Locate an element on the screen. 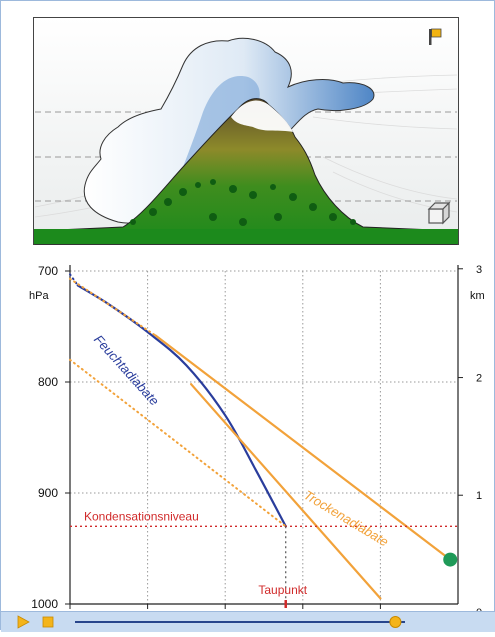  y-tick-label: 900 is located at coordinates (48, 493).